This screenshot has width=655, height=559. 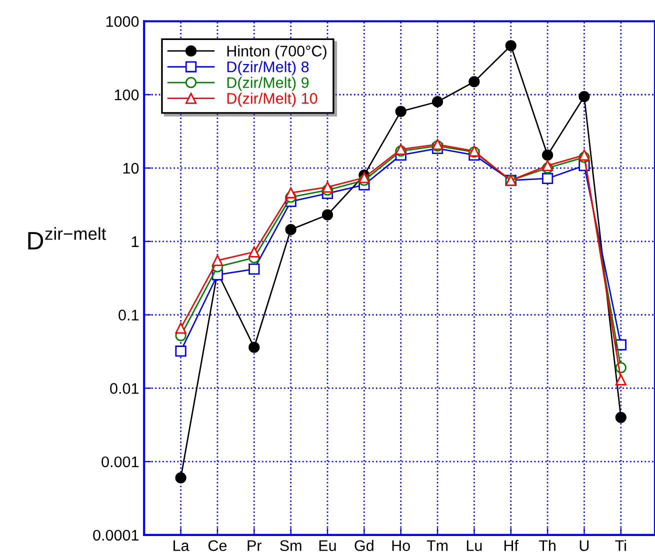 What do you see at coordinates (584, 546) in the screenshot?
I see `x-tick-label: U` at bounding box center [584, 546].